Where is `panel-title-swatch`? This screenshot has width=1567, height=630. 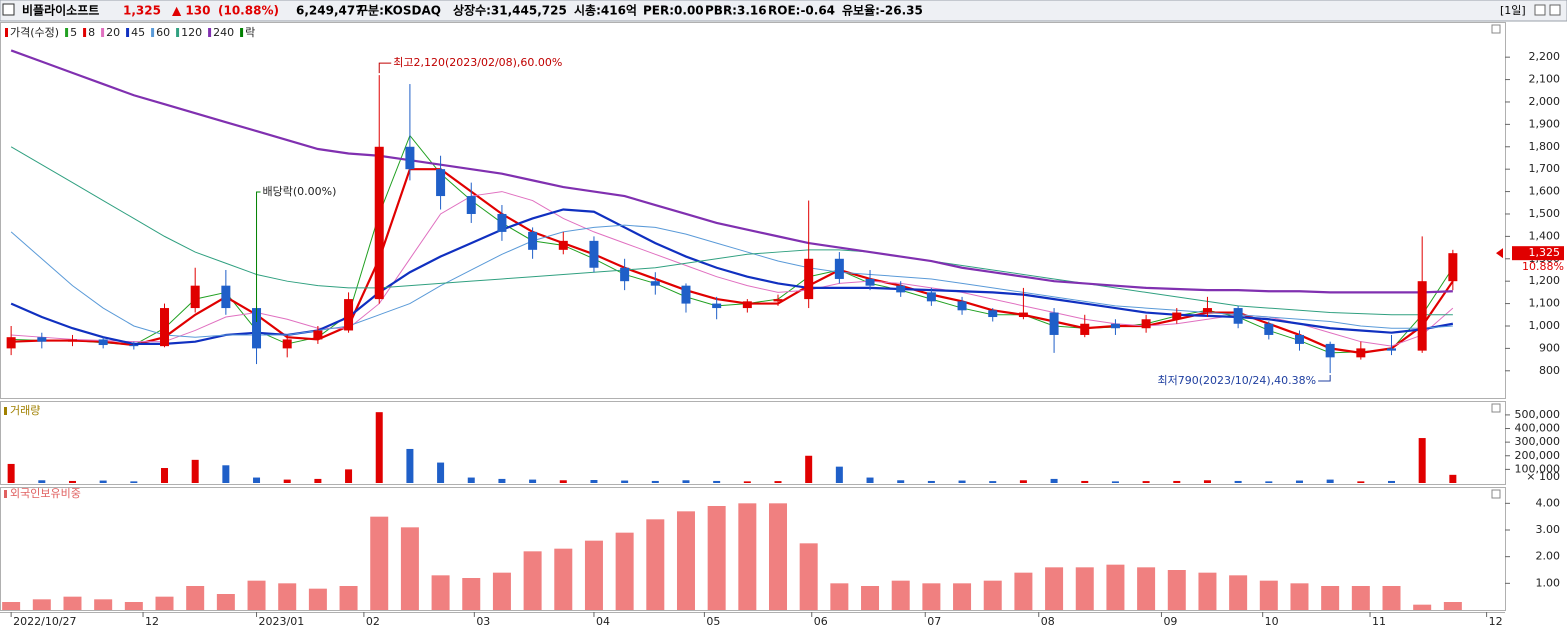 panel-title-swatch is located at coordinates (5, 494).